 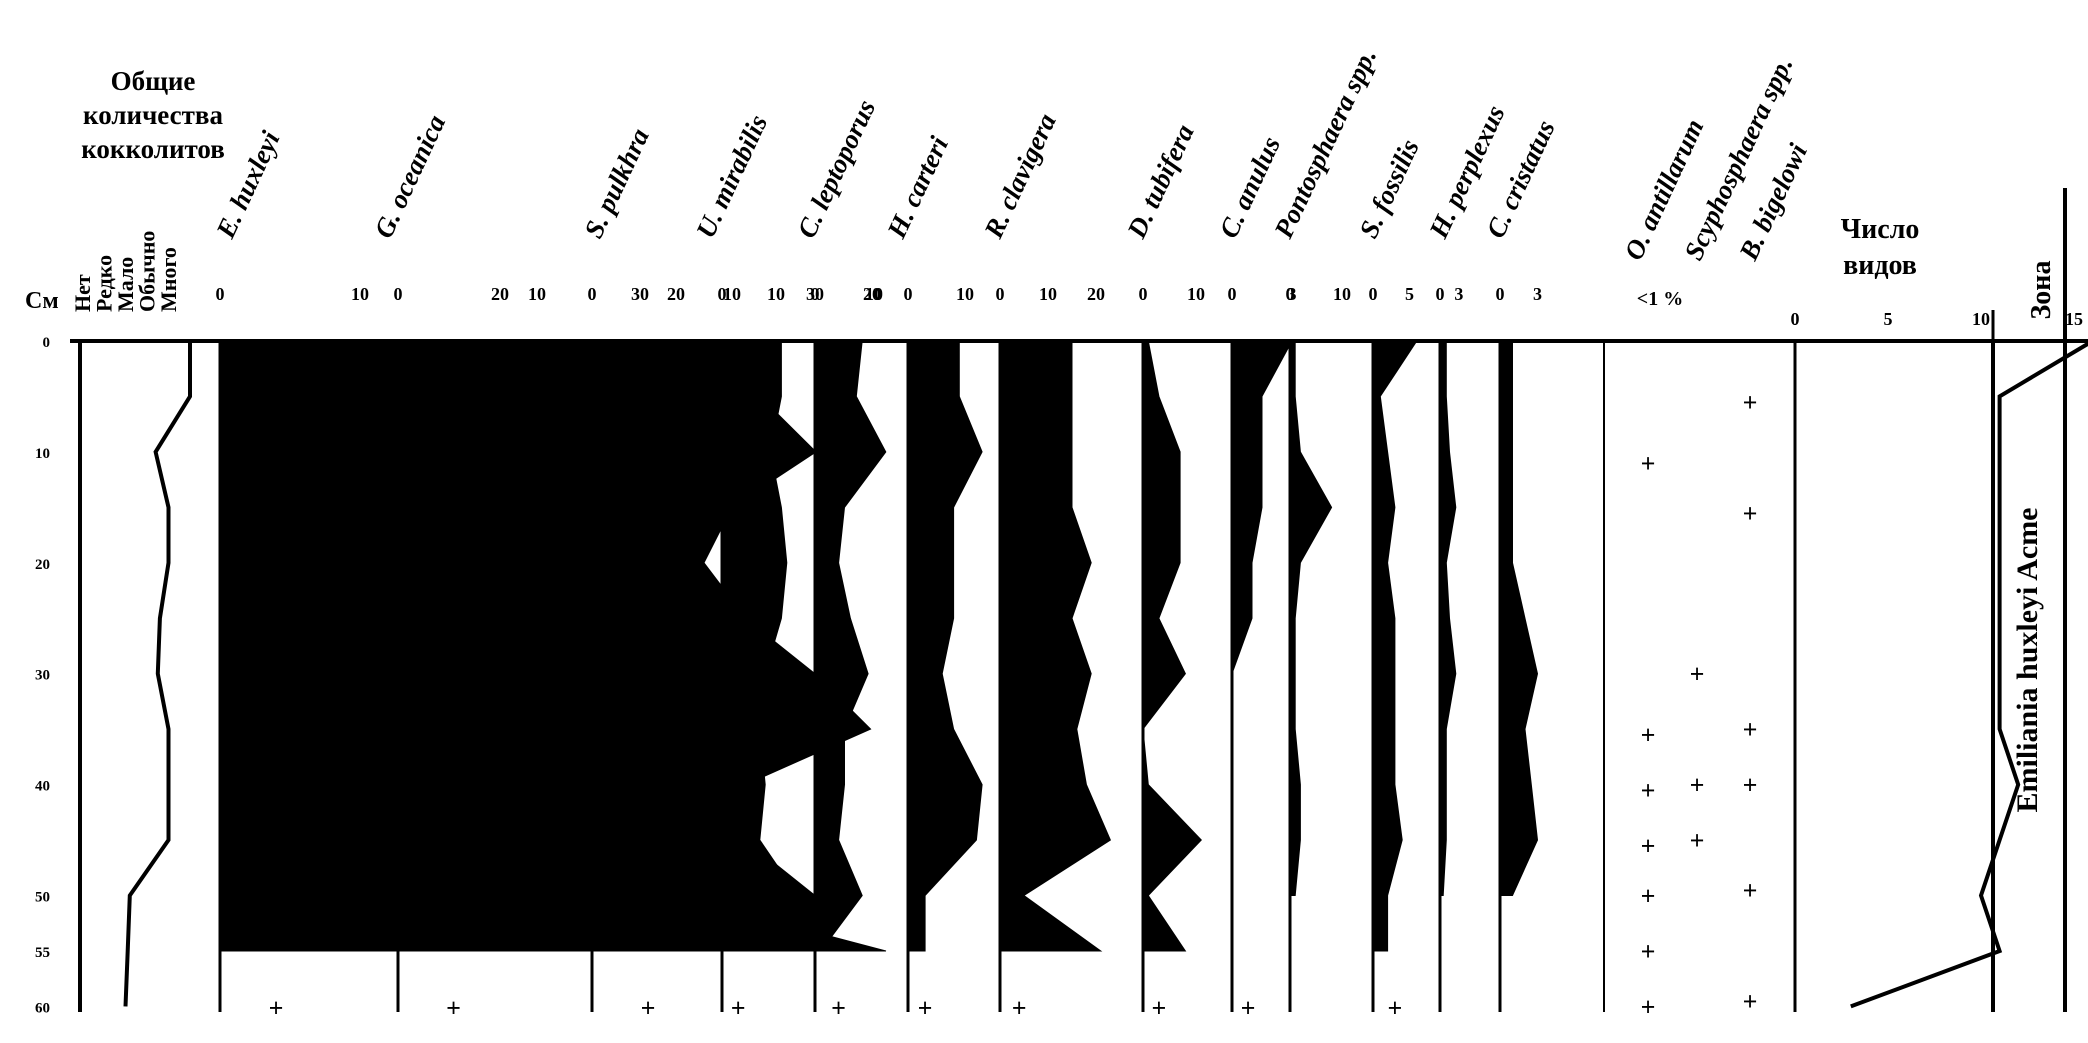 I want to click on abundance-title: Общие, so click(x=153, y=81).